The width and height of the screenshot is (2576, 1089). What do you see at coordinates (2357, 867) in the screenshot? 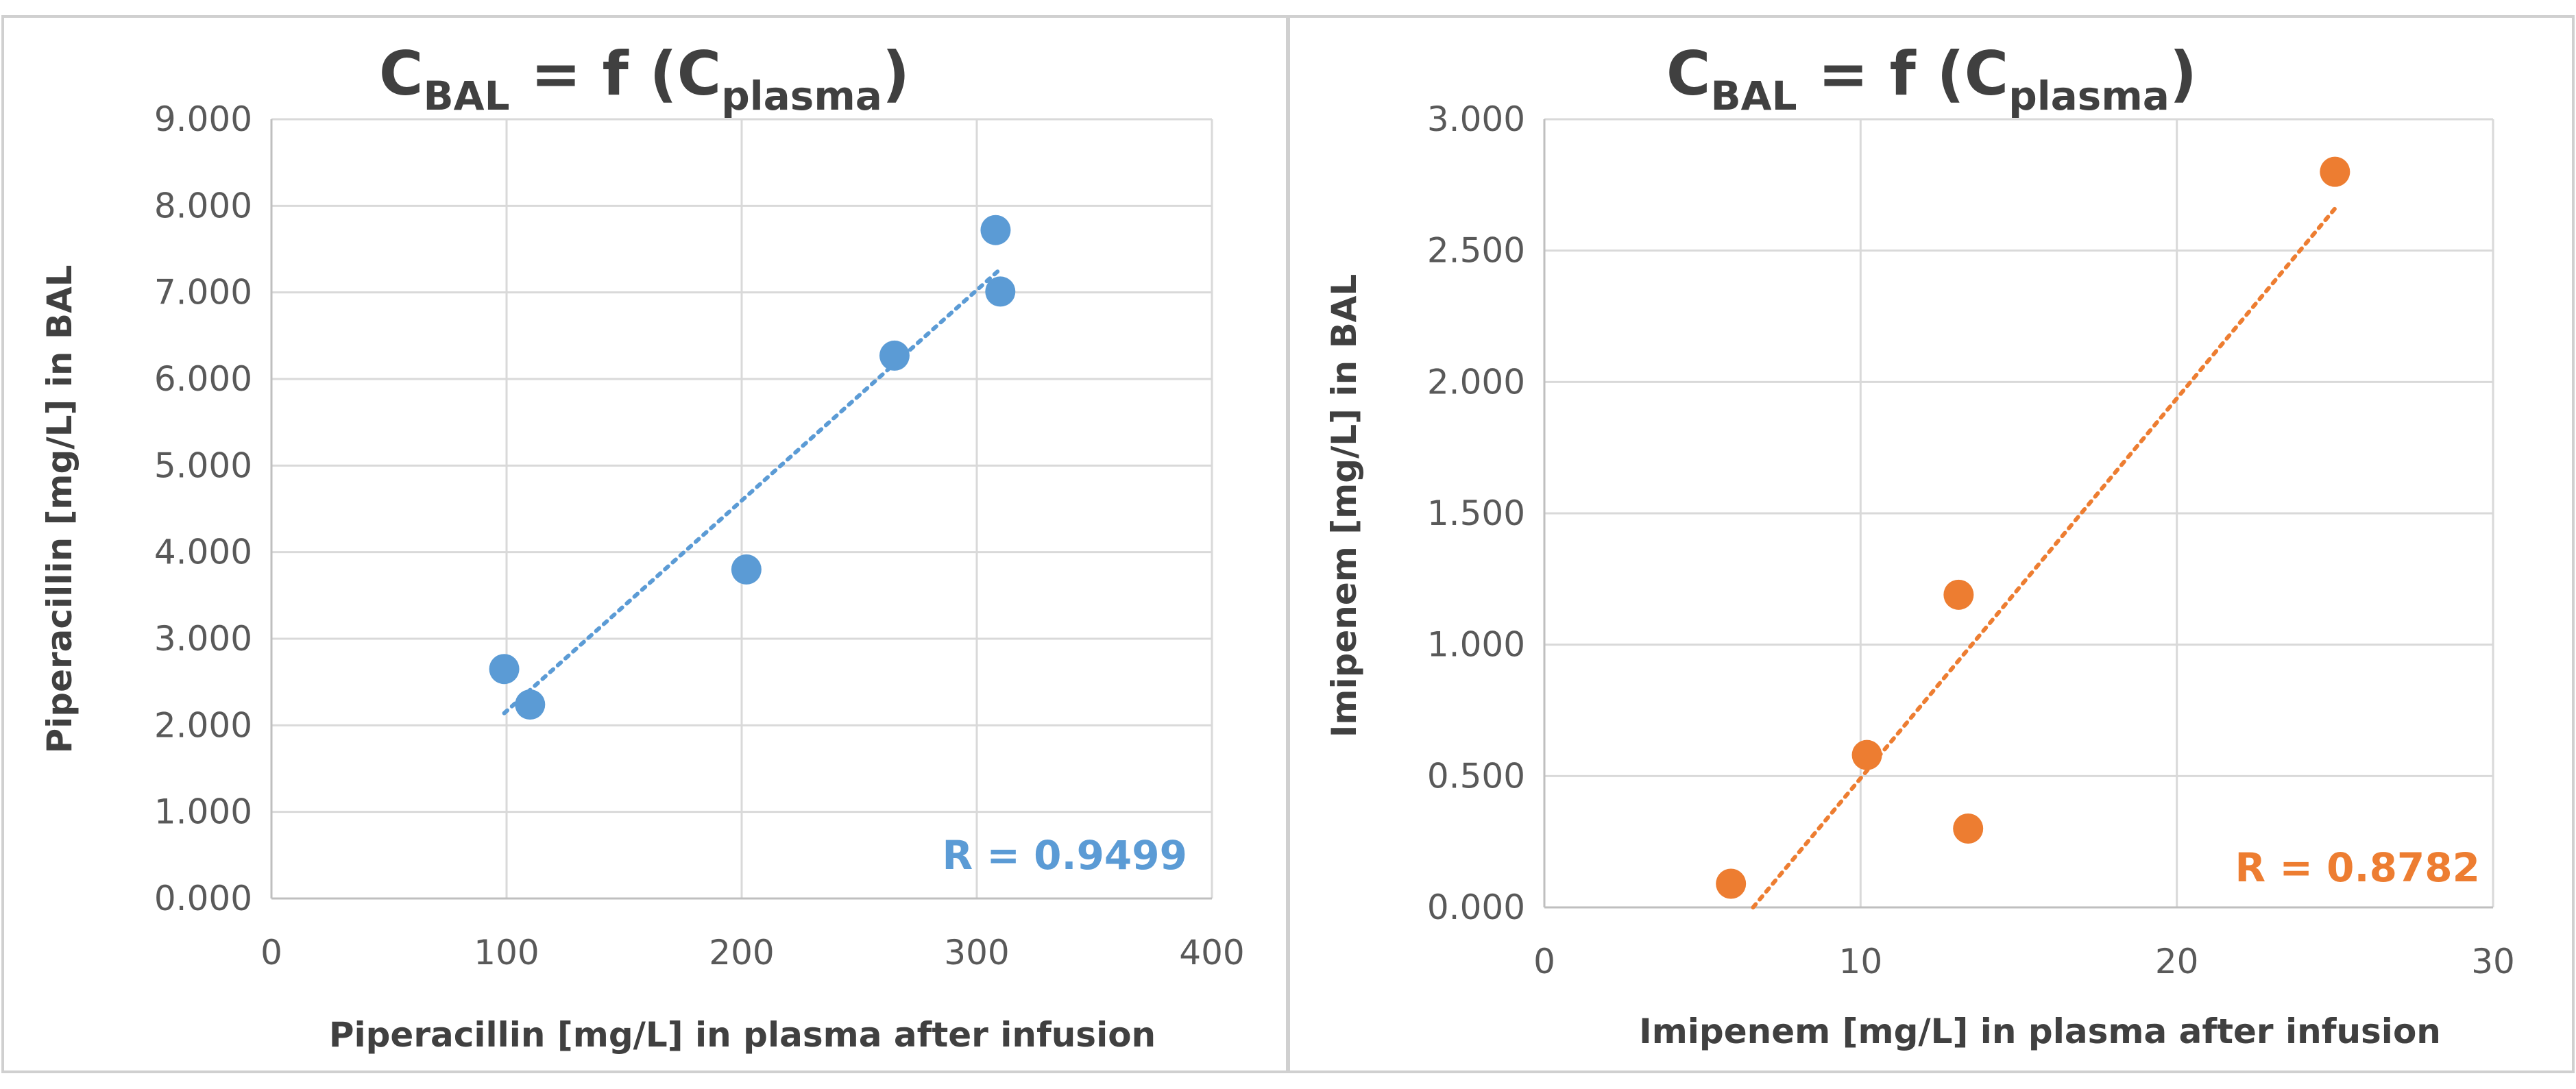
I see `r-value-annotation: R = 0.8782` at bounding box center [2357, 867].